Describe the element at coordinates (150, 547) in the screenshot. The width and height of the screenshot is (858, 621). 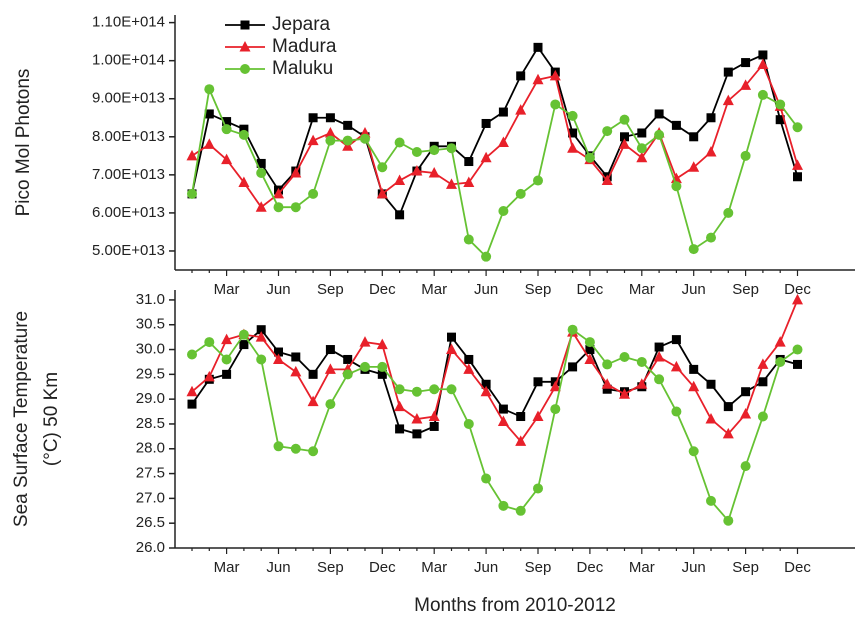
I see `y-tick-label: 26.0` at that location.